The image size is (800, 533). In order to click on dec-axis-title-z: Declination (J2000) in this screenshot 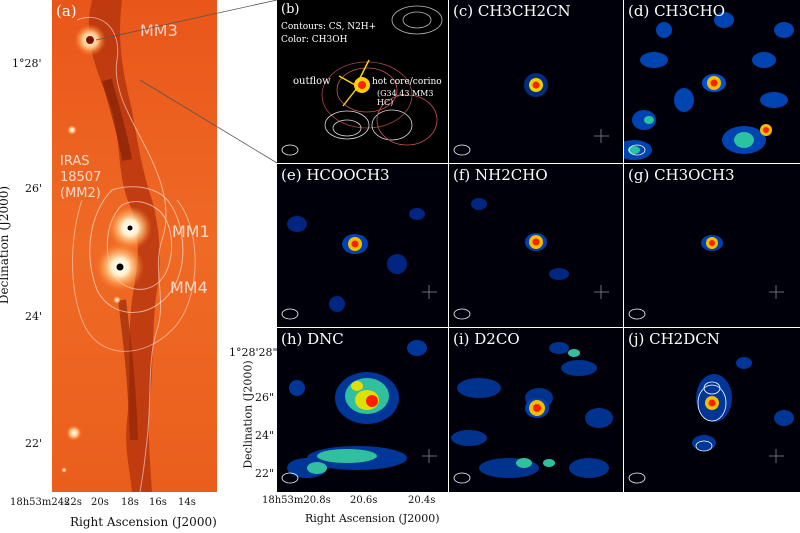, I will do `click(248, 414)`.